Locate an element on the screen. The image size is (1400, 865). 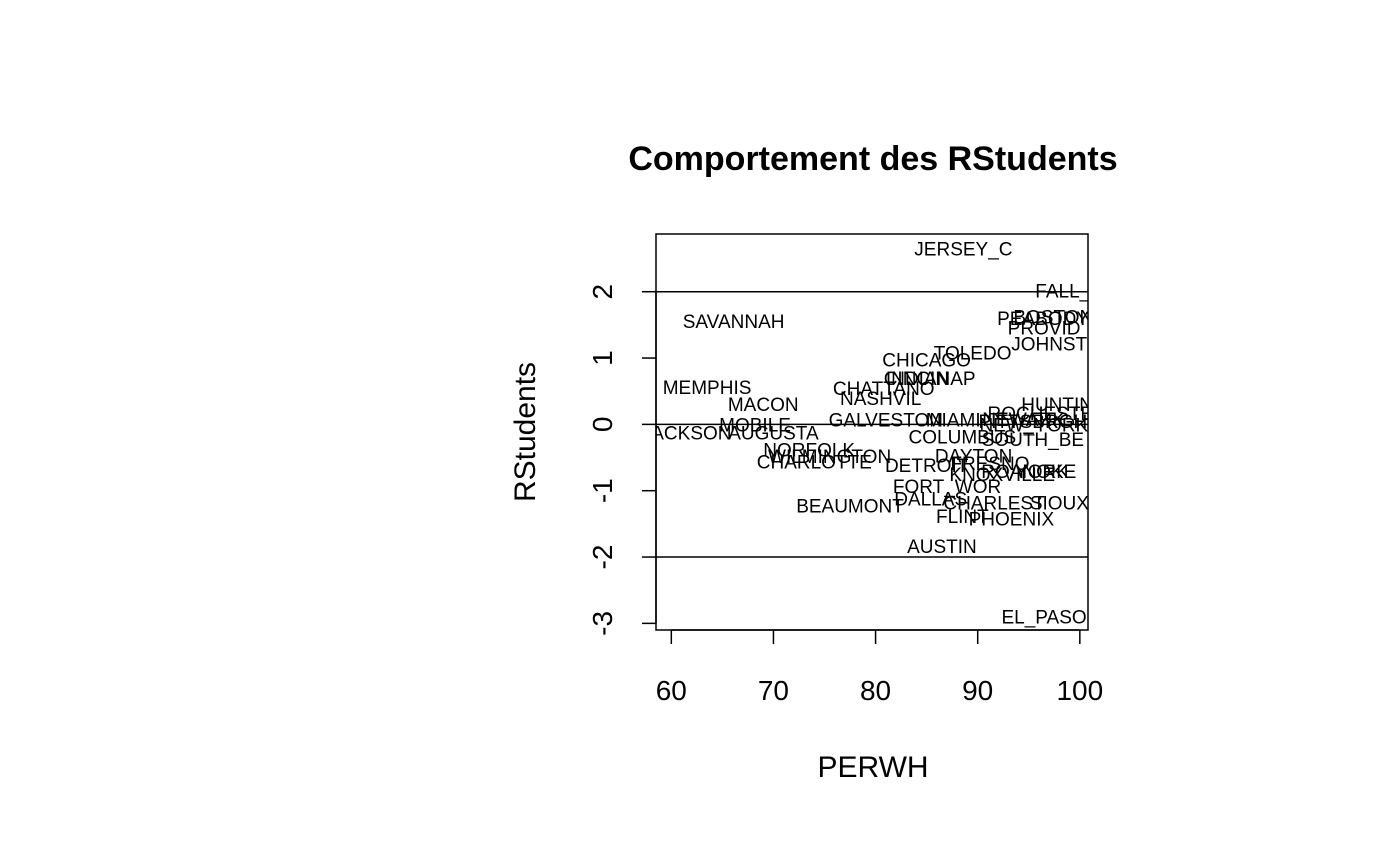
point-label: DETROIT is located at coordinates (927, 466).